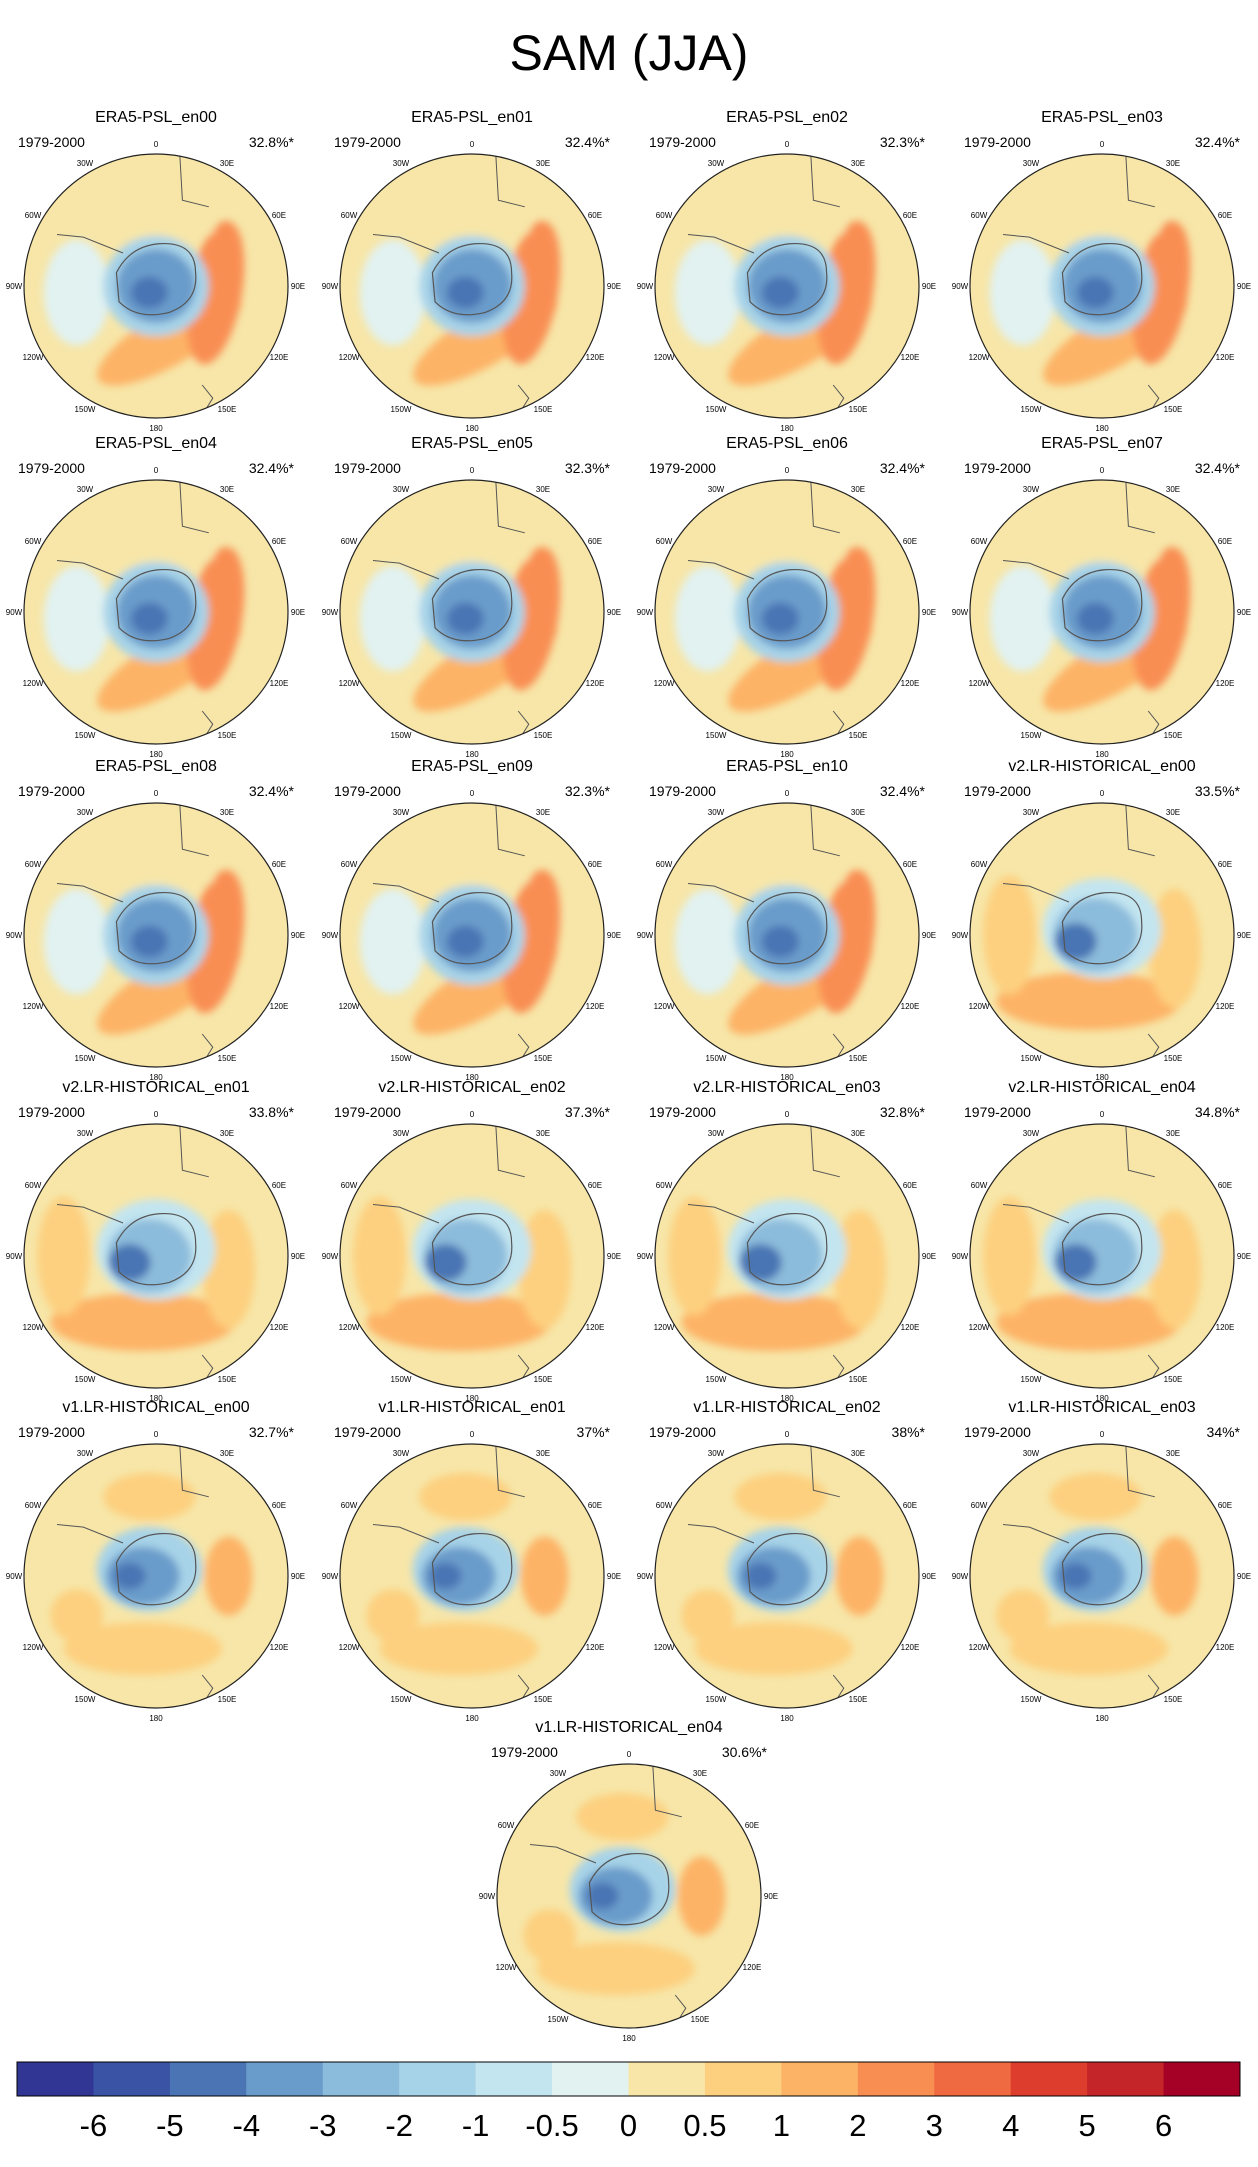 The image size is (1258, 2167). What do you see at coordinates (170, 2125) in the screenshot?
I see `colorbar-label: -5` at bounding box center [170, 2125].